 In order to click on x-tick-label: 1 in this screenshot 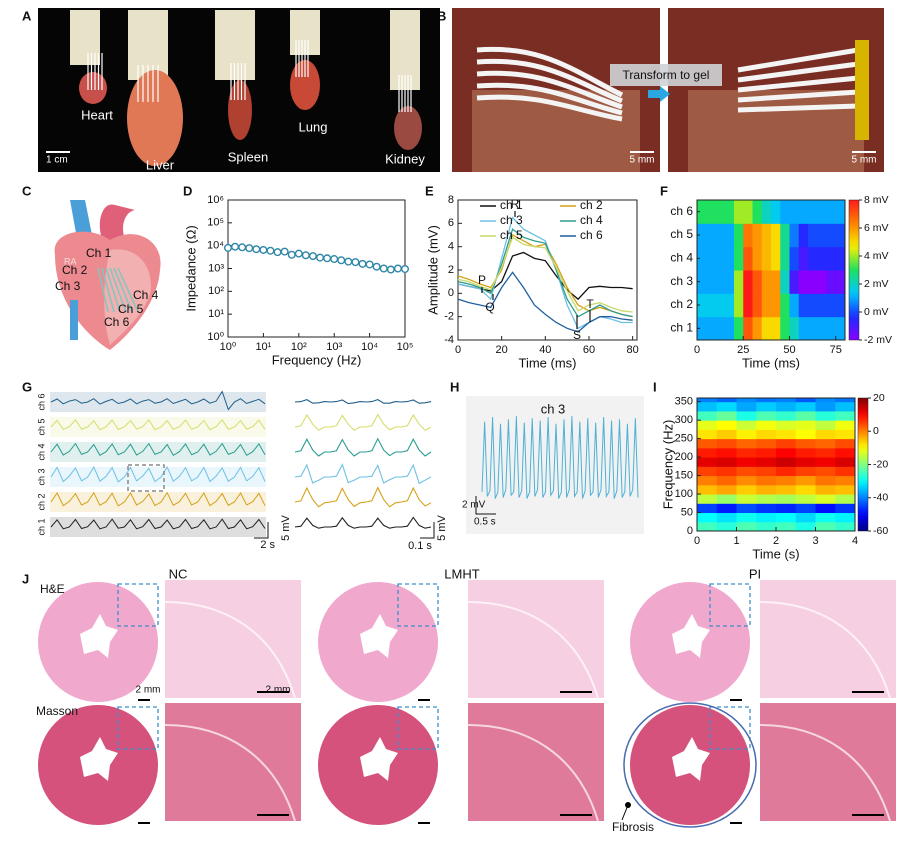, I will do `click(736, 541)`.